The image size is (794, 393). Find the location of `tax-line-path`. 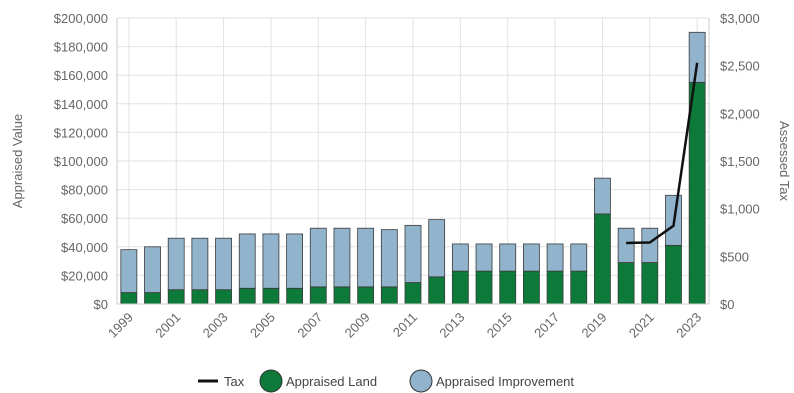

tax-line-path is located at coordinates (662, 153).